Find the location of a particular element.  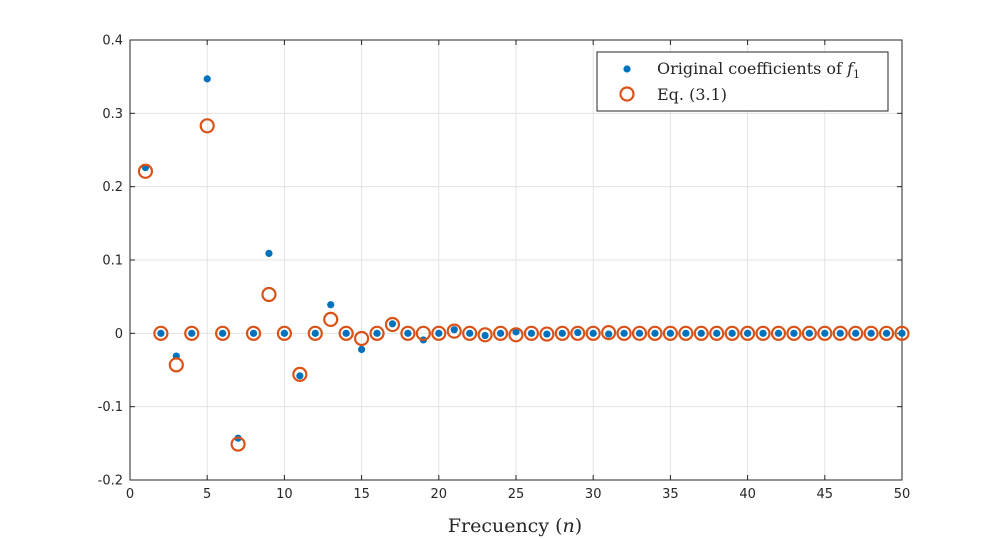

legend-box is located at coordinates (742, 81).